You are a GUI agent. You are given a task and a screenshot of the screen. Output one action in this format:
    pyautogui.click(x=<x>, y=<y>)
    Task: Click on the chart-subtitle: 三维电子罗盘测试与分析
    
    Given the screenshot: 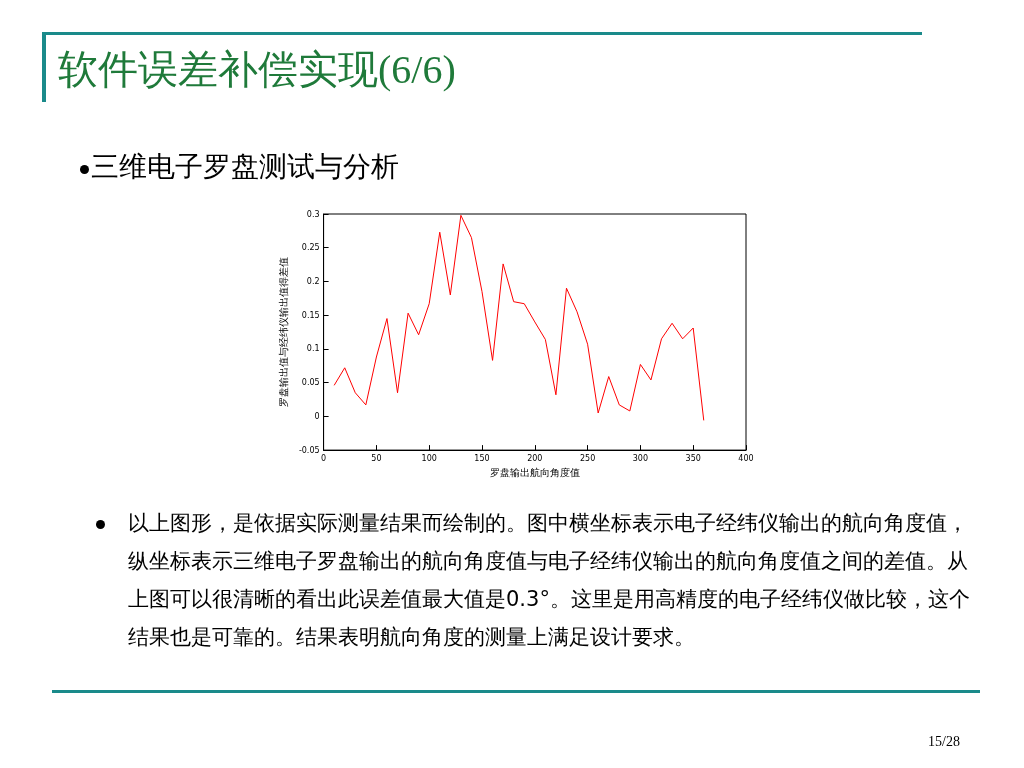 What is the action you would take?
    pyautogui.click(x=244, y=167)
    